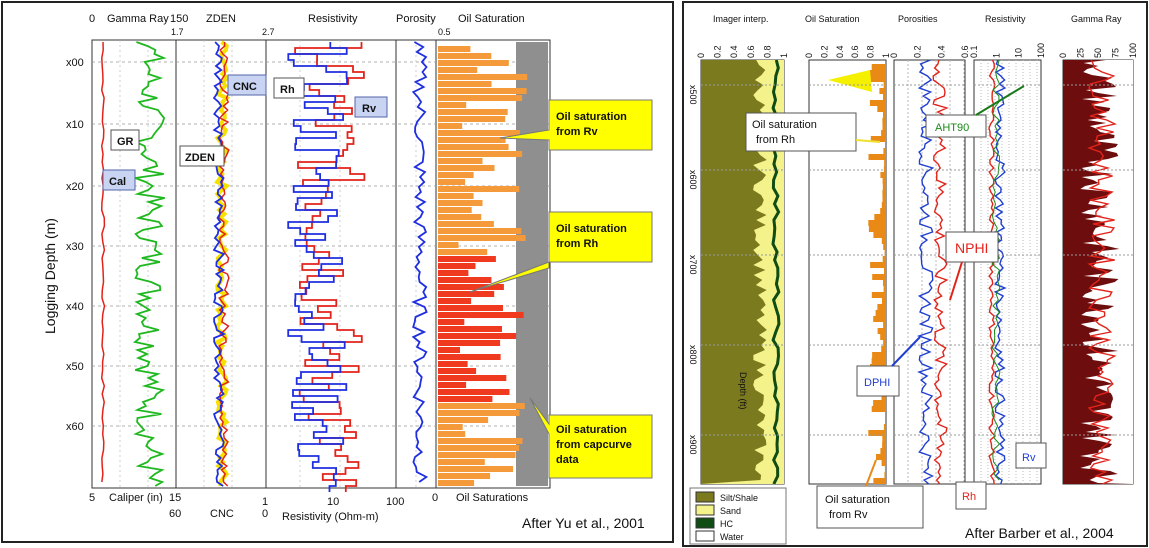 This screenshot has width=1149, height=548. What do you see at coordinates (992, 272) in the screenshot?
I see `rh-right-curve` at bounding box center [992, 272].